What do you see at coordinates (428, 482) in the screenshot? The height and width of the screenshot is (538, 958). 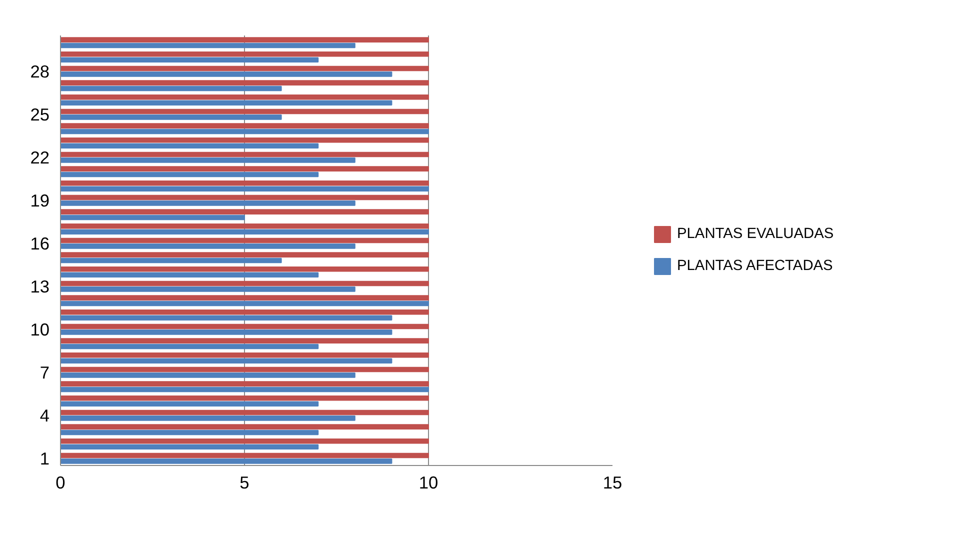 I see `x-tick-label: 10` at bounding box center [428, 482].